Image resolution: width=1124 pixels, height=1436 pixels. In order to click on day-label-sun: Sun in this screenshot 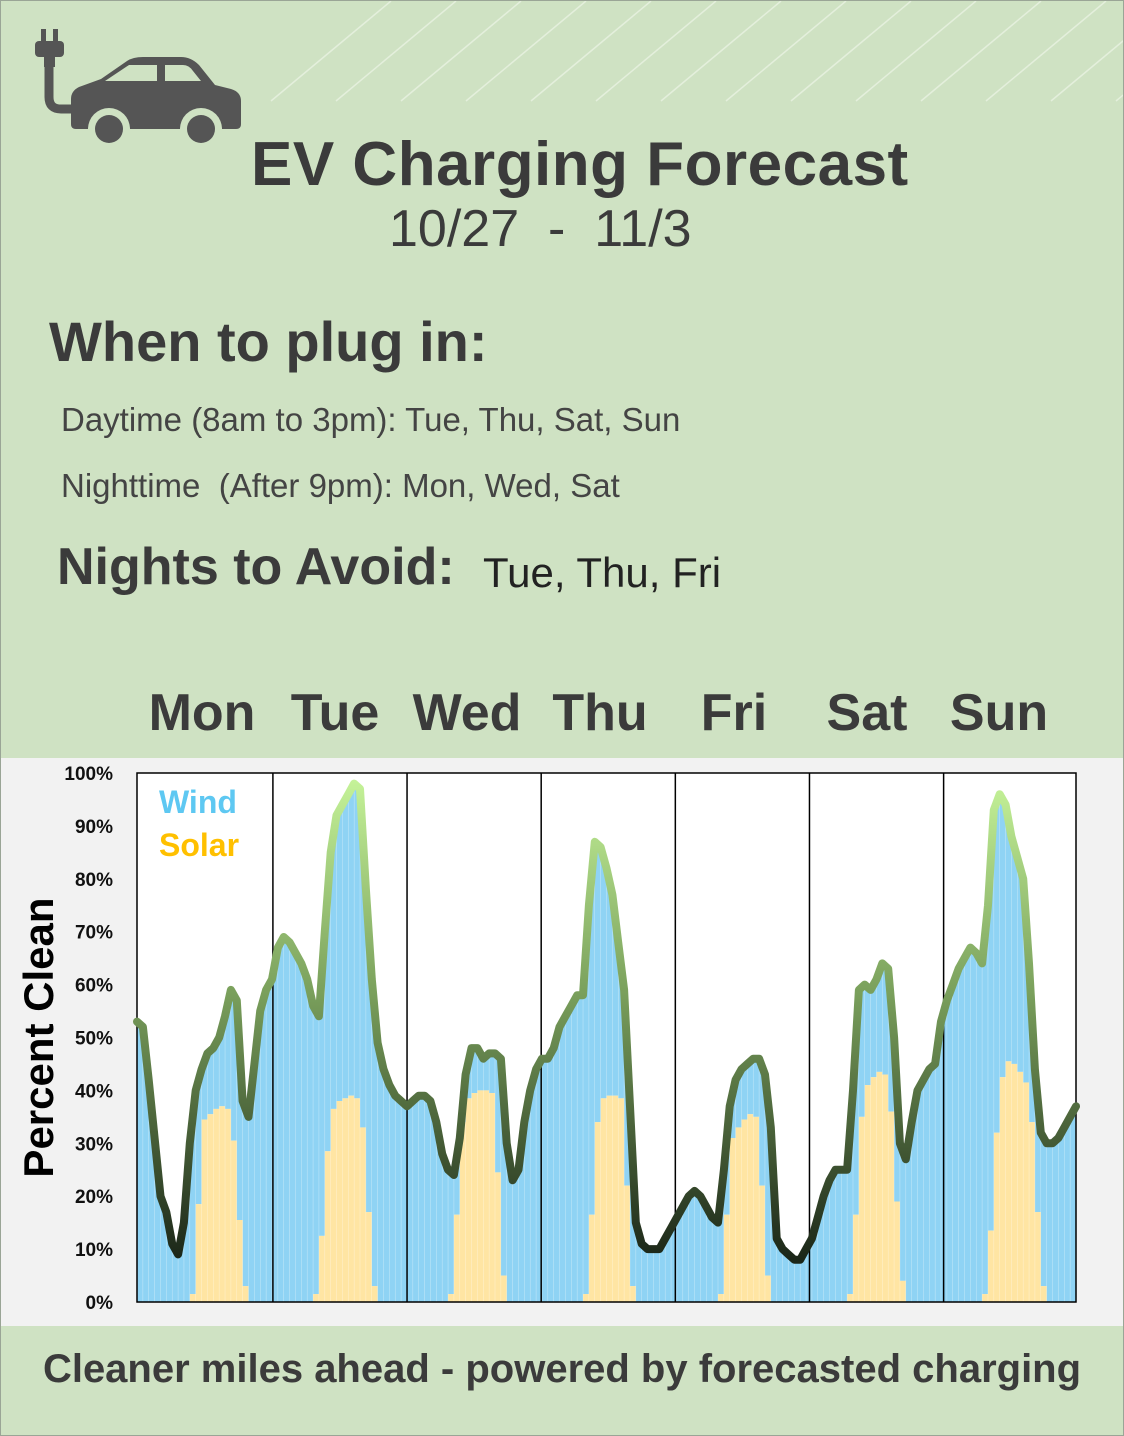, I will do `click(999, 713)`.